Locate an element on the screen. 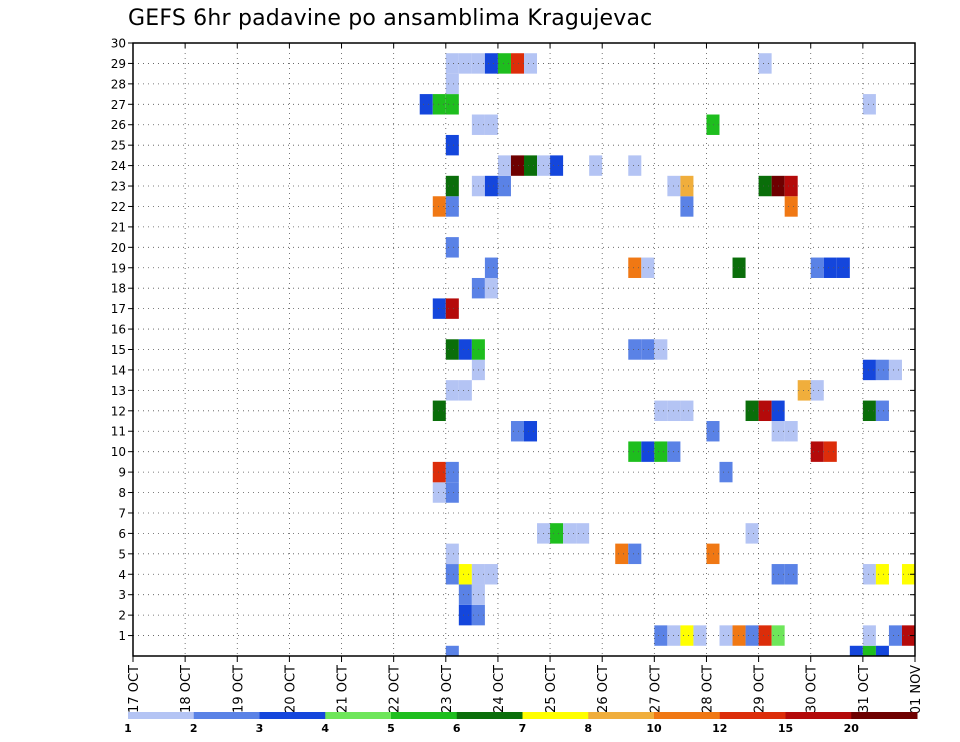  x-tick-label-10: 27 OCT is located at coordinates (655, 689).